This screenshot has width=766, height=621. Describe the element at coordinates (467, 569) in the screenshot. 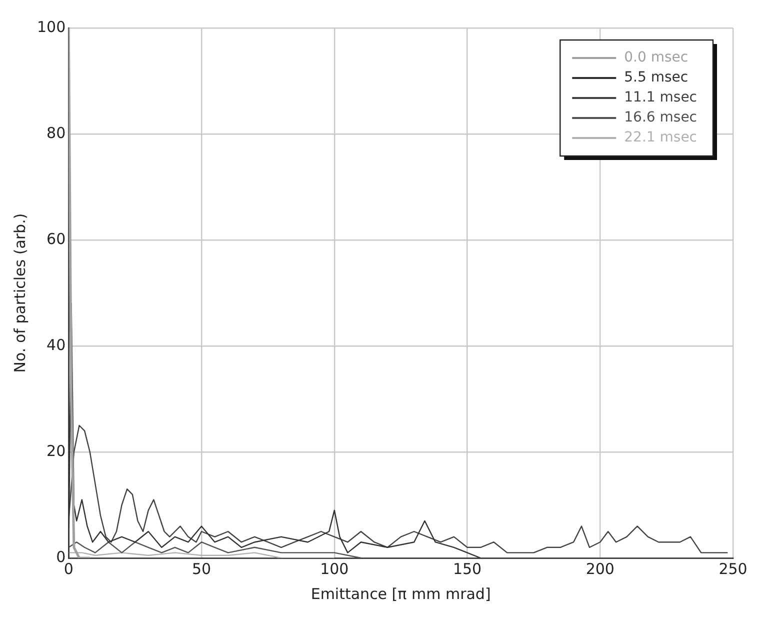

I see `x-tick-label: 150` at that location.